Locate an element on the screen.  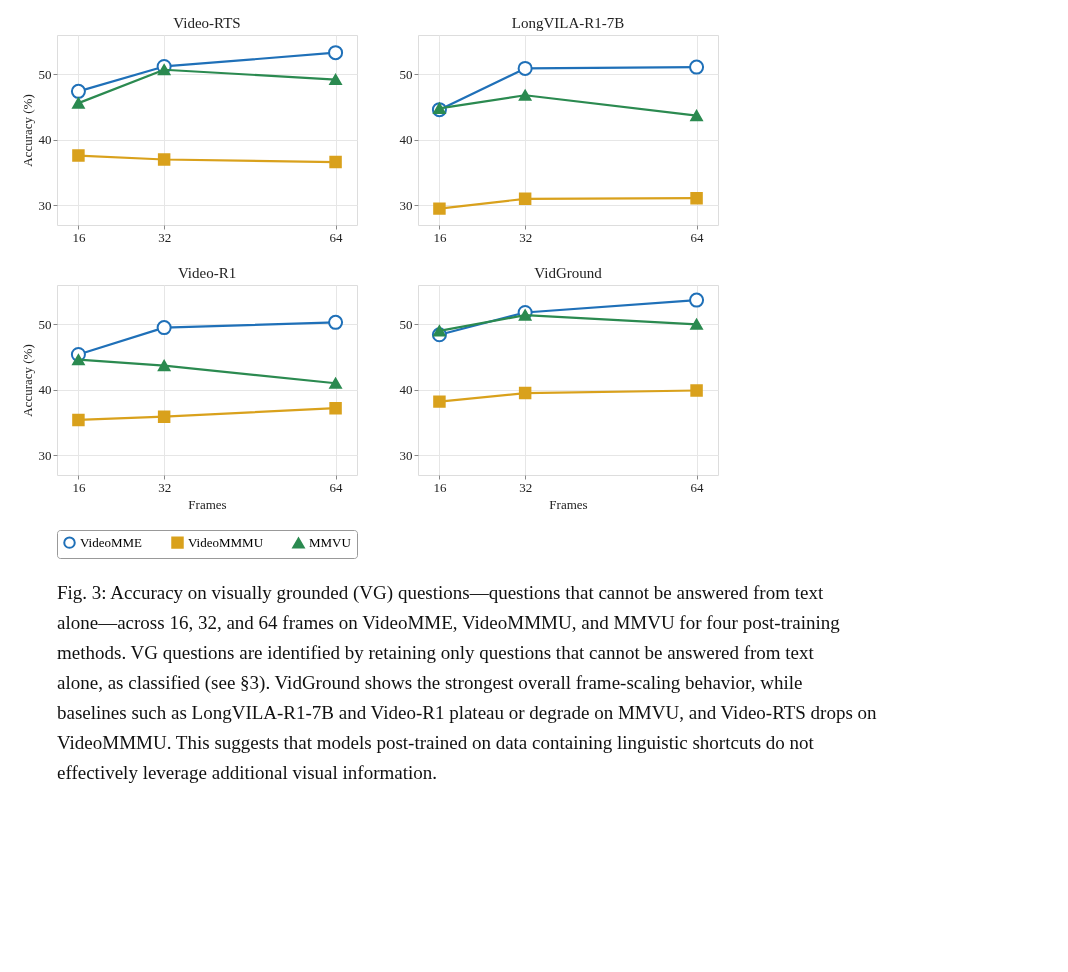
legend-label: MMVU is located at coordinates (330, 542).